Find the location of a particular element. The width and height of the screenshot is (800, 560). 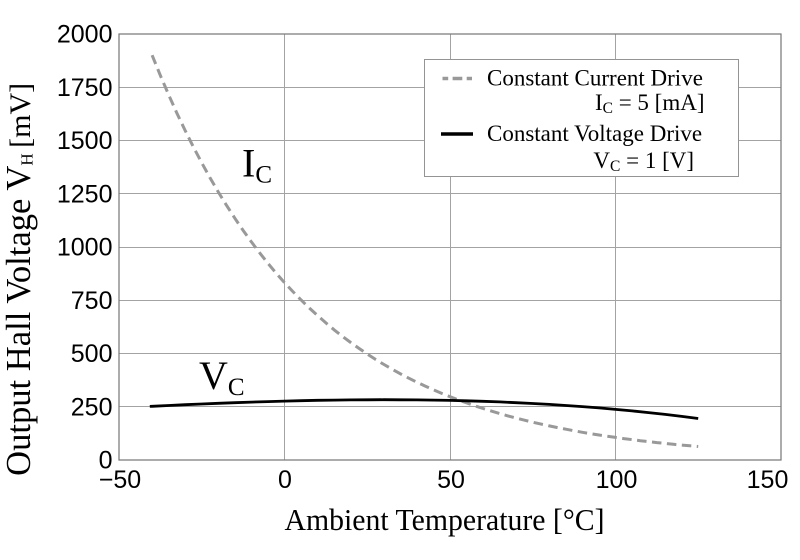

svg-text: Constant Current Drive is located at coordinates (595, 78).